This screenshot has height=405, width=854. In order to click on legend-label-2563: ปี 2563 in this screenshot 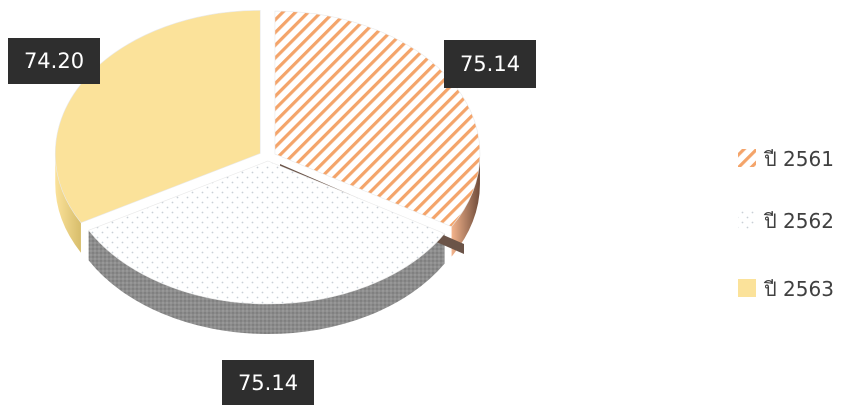, I will do `click(799, 289)`.